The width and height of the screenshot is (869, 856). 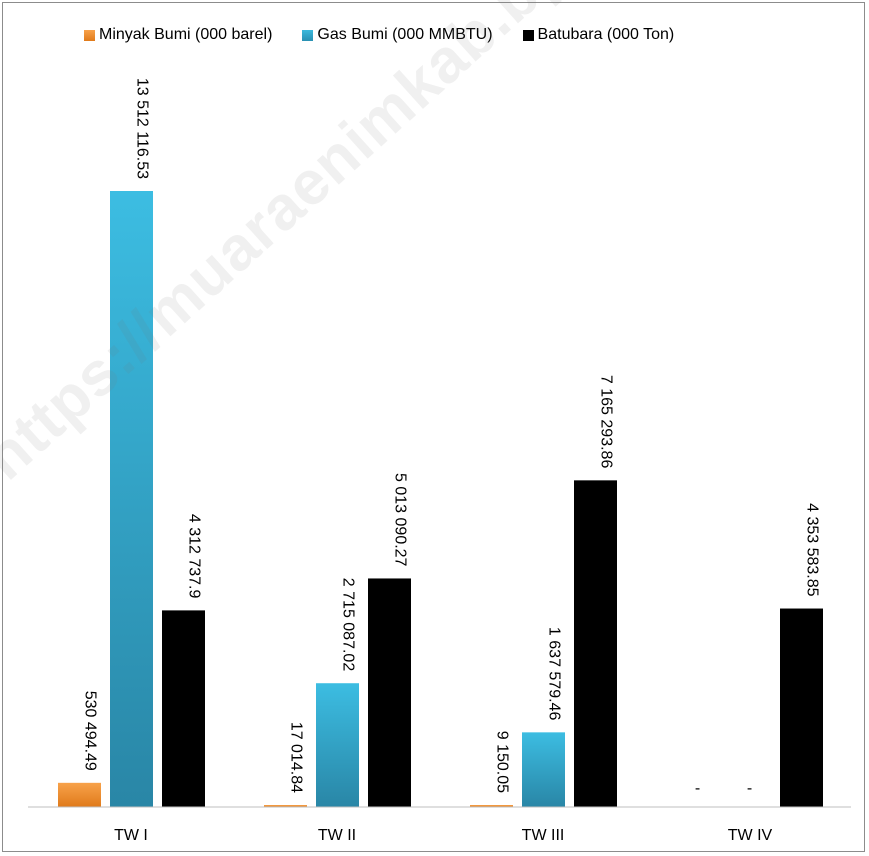 What do you see at coordinates (697, 788) in the screenshot?
I see `data-label-minyak-bumi-4: -` at bounding box center [697, 788].